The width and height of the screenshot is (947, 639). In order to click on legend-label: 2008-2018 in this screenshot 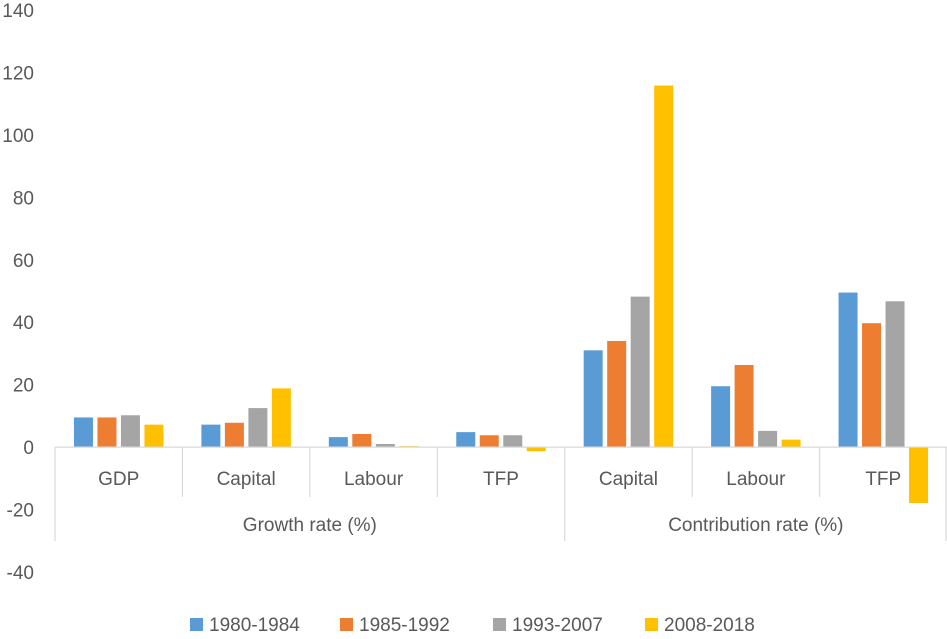, I will do `click(709, 625)`.